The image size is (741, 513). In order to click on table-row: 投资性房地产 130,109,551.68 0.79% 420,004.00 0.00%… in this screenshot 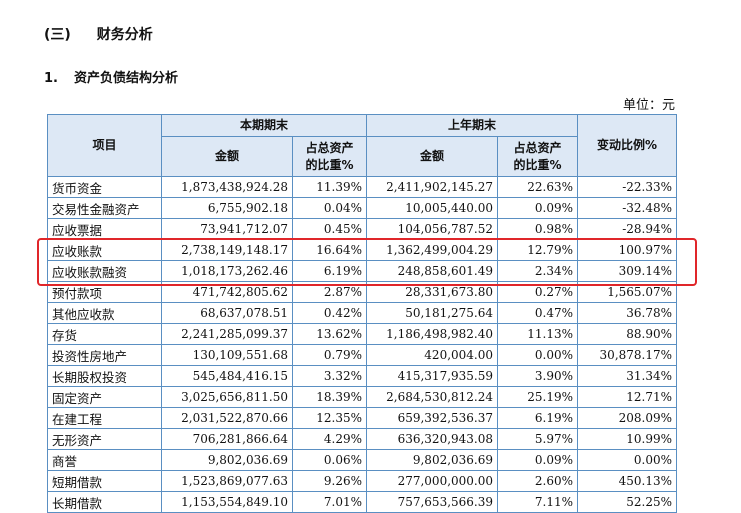, I will do `click(362, 355)`.